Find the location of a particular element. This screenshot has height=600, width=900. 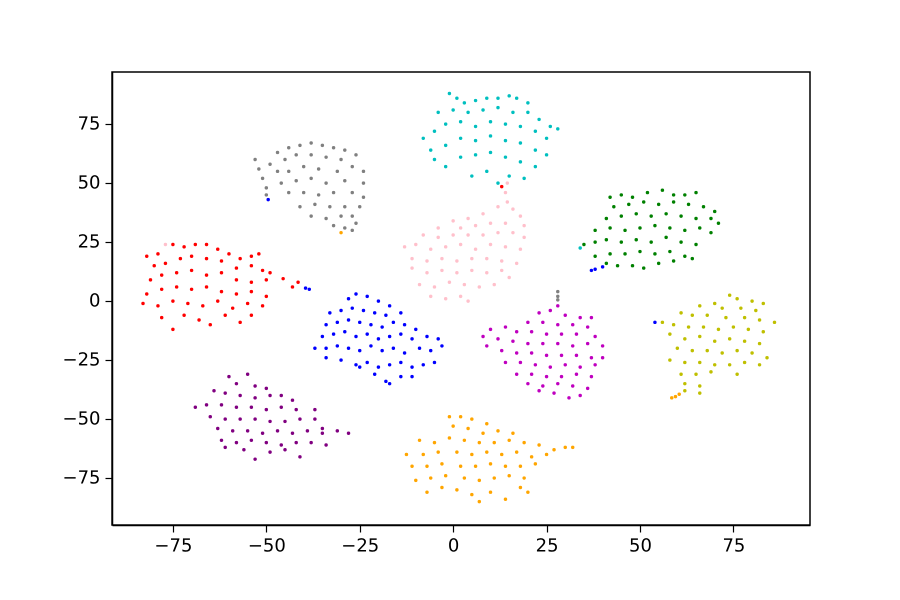

y-tick-label: 75 is located at coordinates (89, 124).